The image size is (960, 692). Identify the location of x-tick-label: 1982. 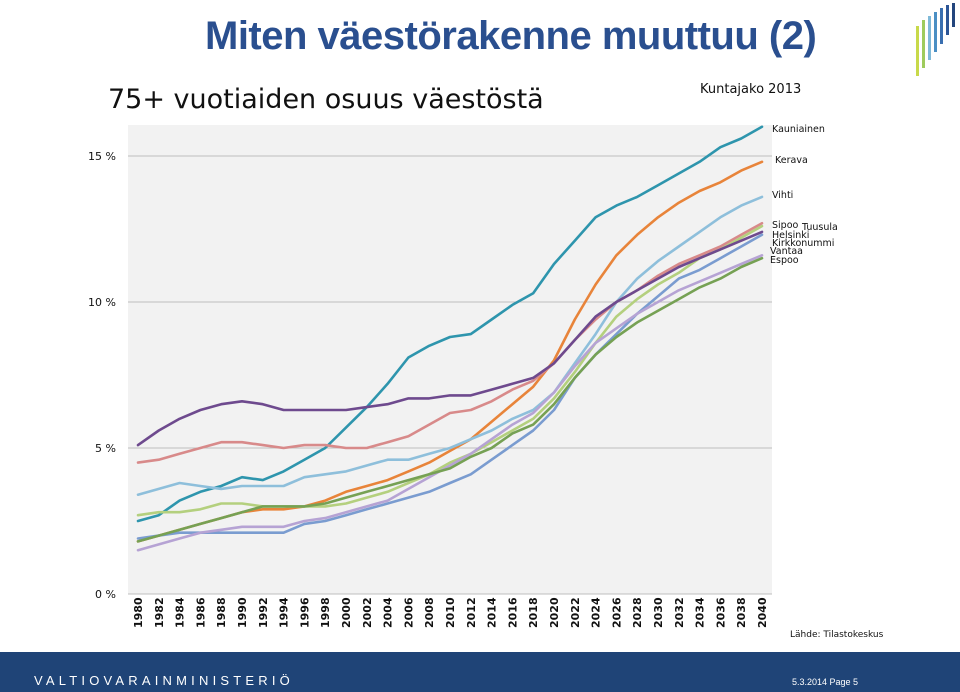
(159, 612).